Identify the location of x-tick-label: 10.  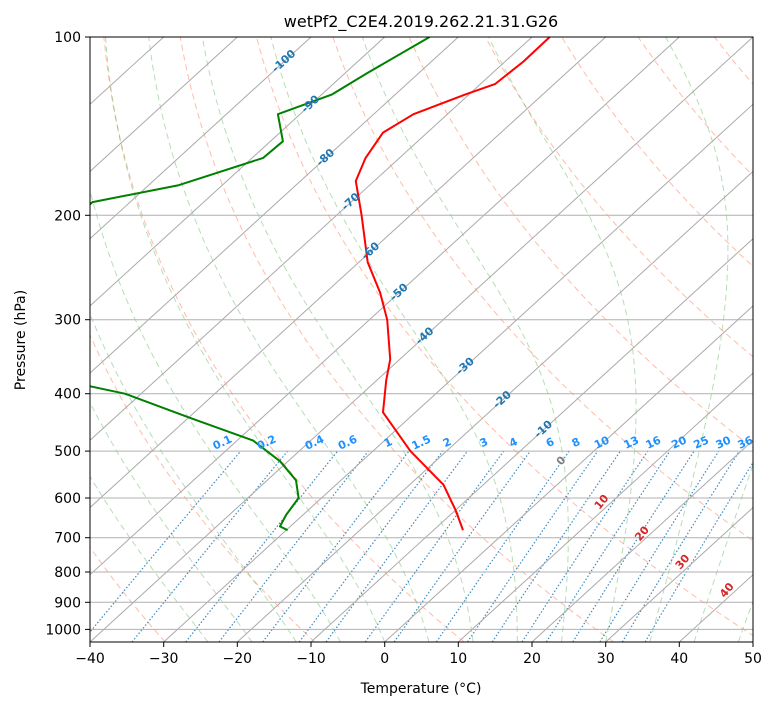
(458, 659).